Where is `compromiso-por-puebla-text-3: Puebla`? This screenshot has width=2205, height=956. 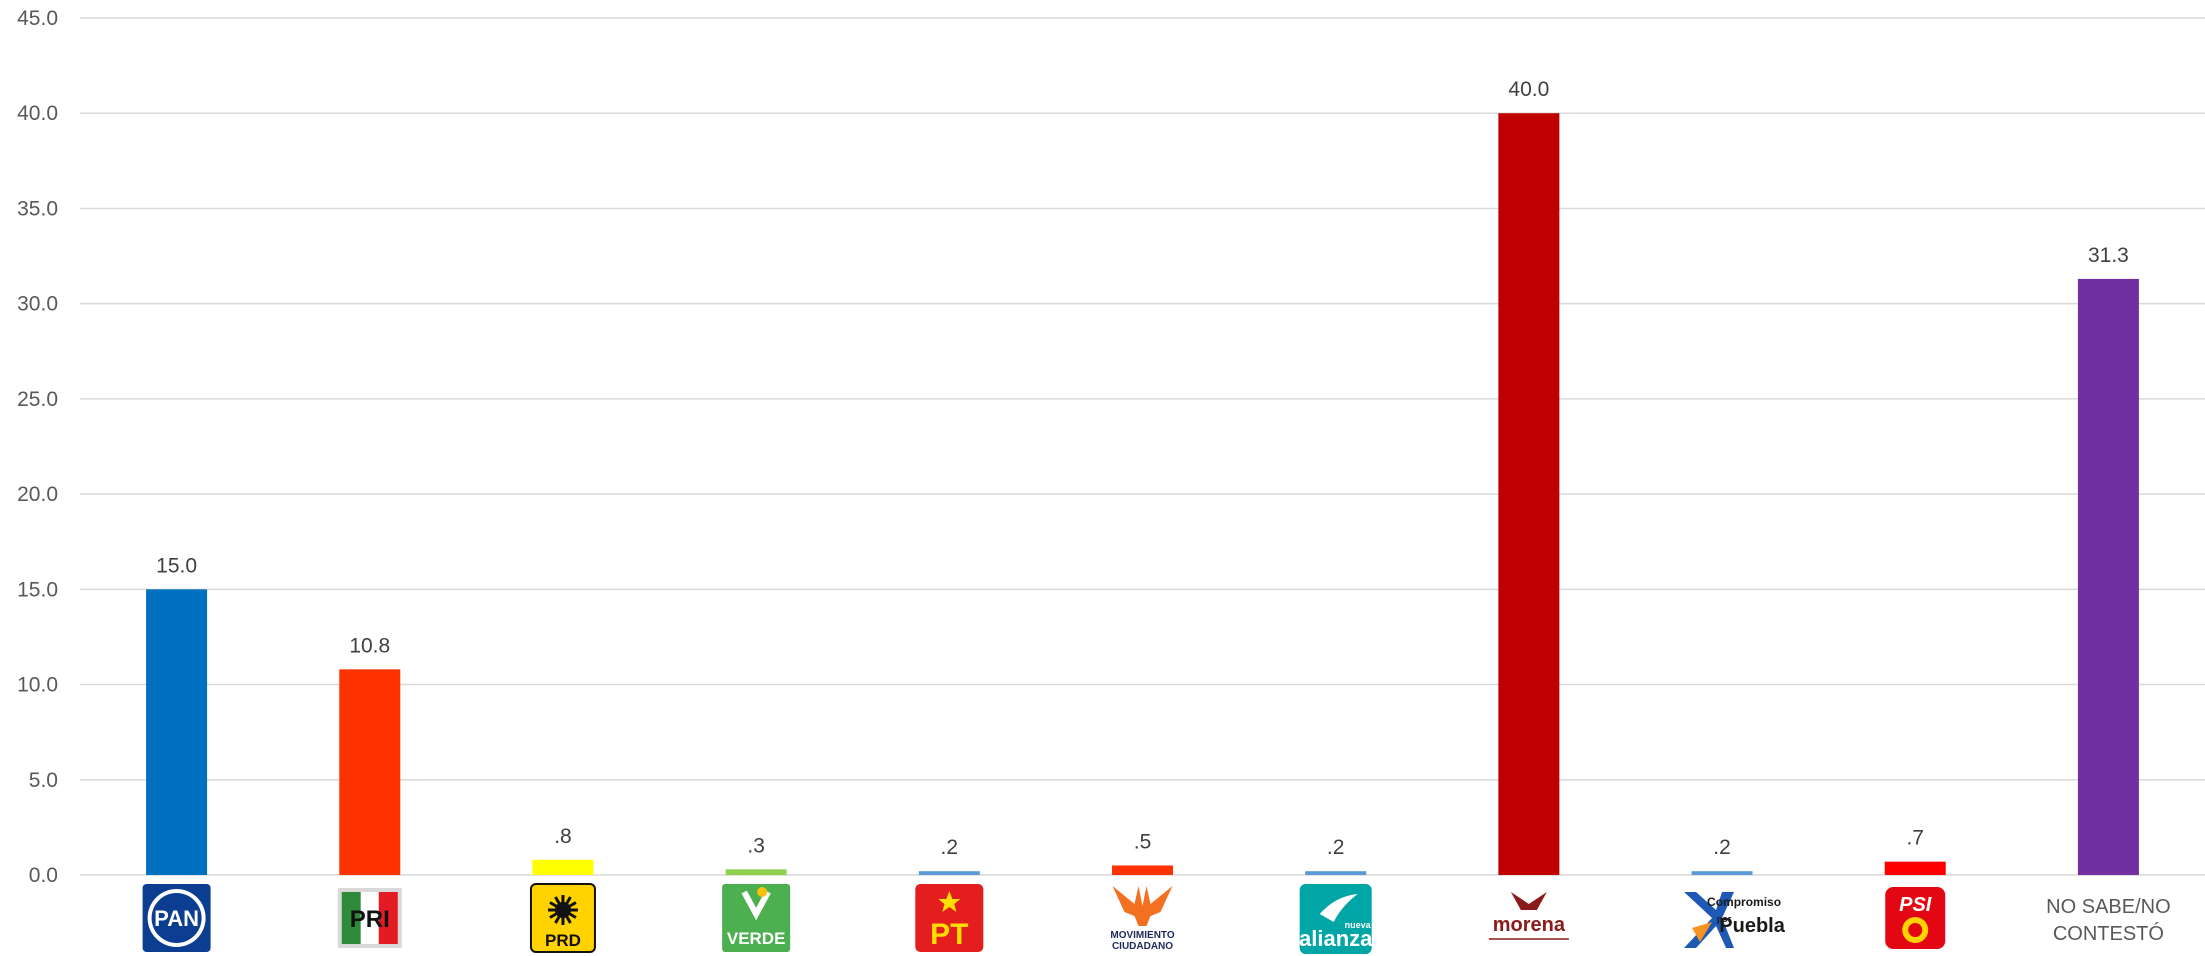 compromiso-por-puebla-text-3: Puebla is located at coordinates (1752, 926).